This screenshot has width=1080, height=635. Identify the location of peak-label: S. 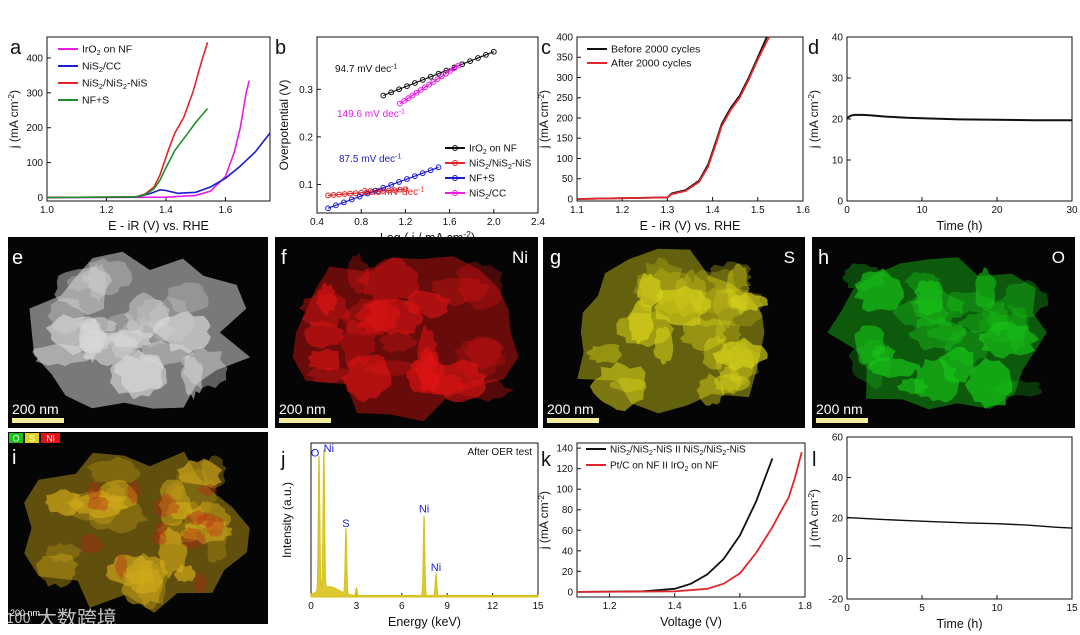
(345, 524).